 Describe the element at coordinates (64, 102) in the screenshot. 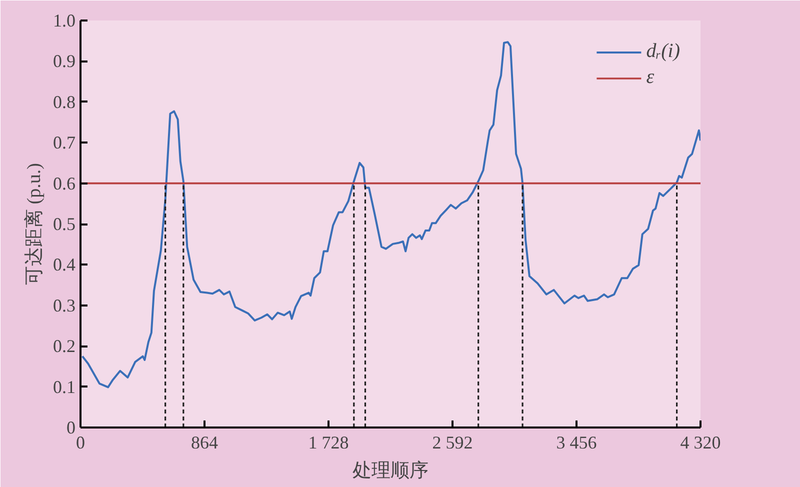

I see `y-tick-label: 0.8` at that location.